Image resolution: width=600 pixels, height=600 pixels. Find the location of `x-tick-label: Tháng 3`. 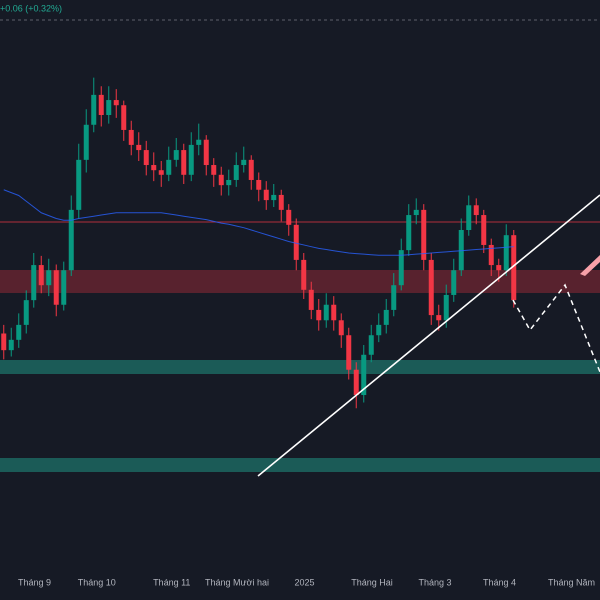

x-tick-label: Tháng 3 is located at coordinates (434, 582).